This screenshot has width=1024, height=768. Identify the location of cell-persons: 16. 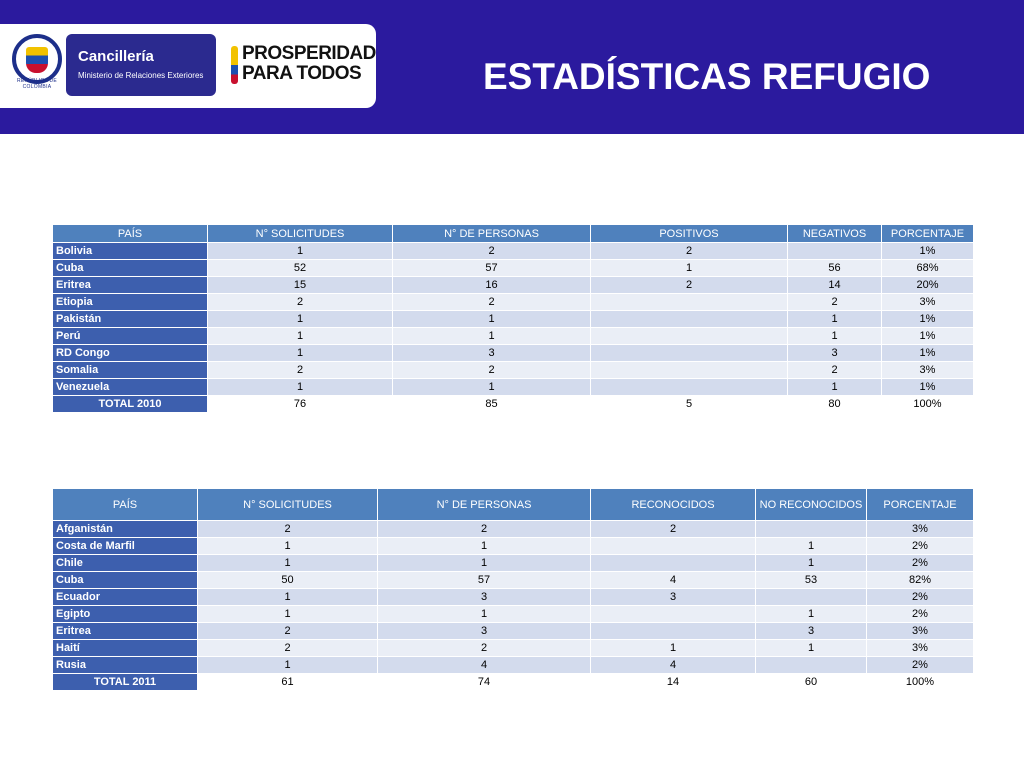
(491, 285).